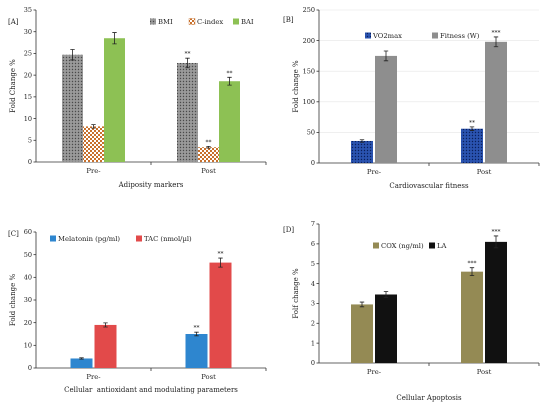 The width and height of the screenshot is (550, 408). I want to click on y-tick-label: 25, so click(28, 54).